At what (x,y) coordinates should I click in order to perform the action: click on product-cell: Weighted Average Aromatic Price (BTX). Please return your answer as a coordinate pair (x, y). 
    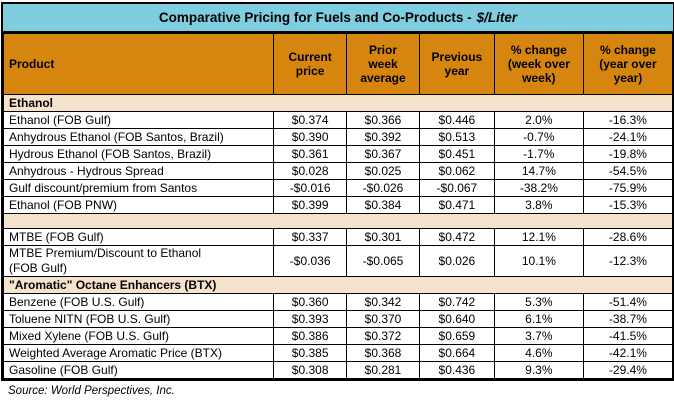
    Looking at the image, I should click on (138, 353).